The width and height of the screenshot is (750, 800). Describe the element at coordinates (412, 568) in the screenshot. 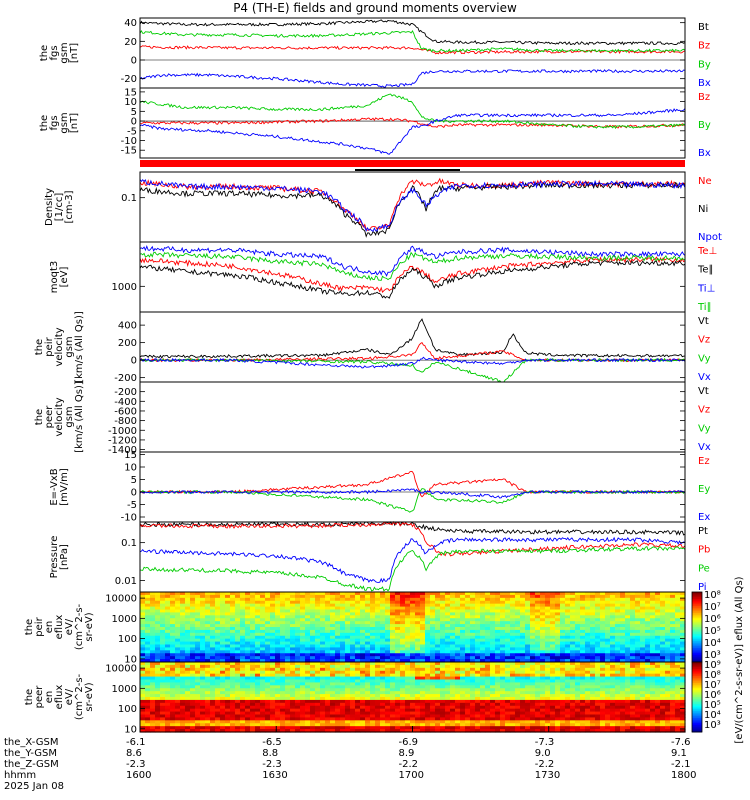

I see `series-pressure-Pe` at that location.